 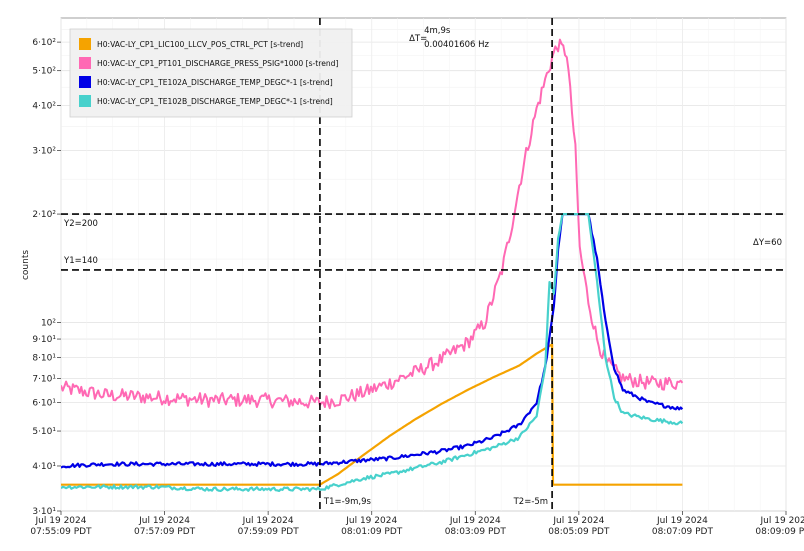 What do you see at coordinates (44, 379) in the screenshot?
I see `y-tick-label: 7·10¹` at bounding box center [44, 379].